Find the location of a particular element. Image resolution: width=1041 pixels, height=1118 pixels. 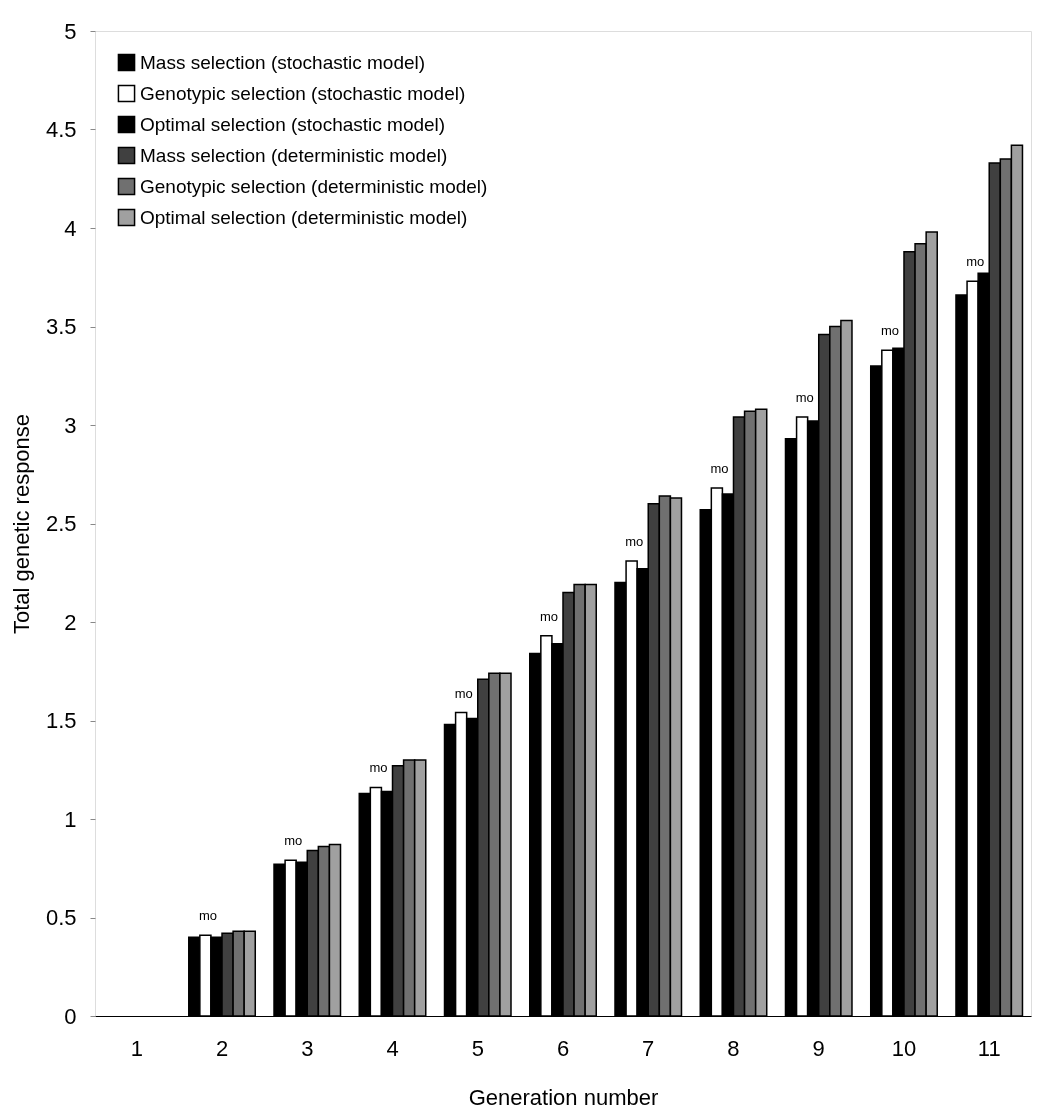

x-tick-label: 11 is located at coordinates (989, 1048).